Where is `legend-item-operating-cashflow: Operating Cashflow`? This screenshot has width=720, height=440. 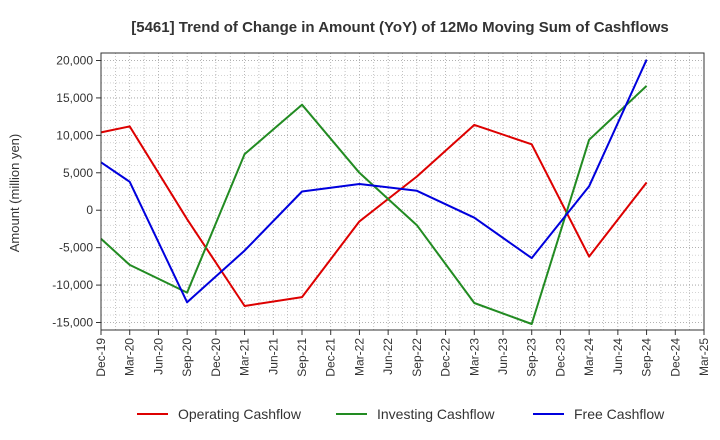 legend-item-operating-cashflow: Operating Cashflow is located at coordinates (219, 414).